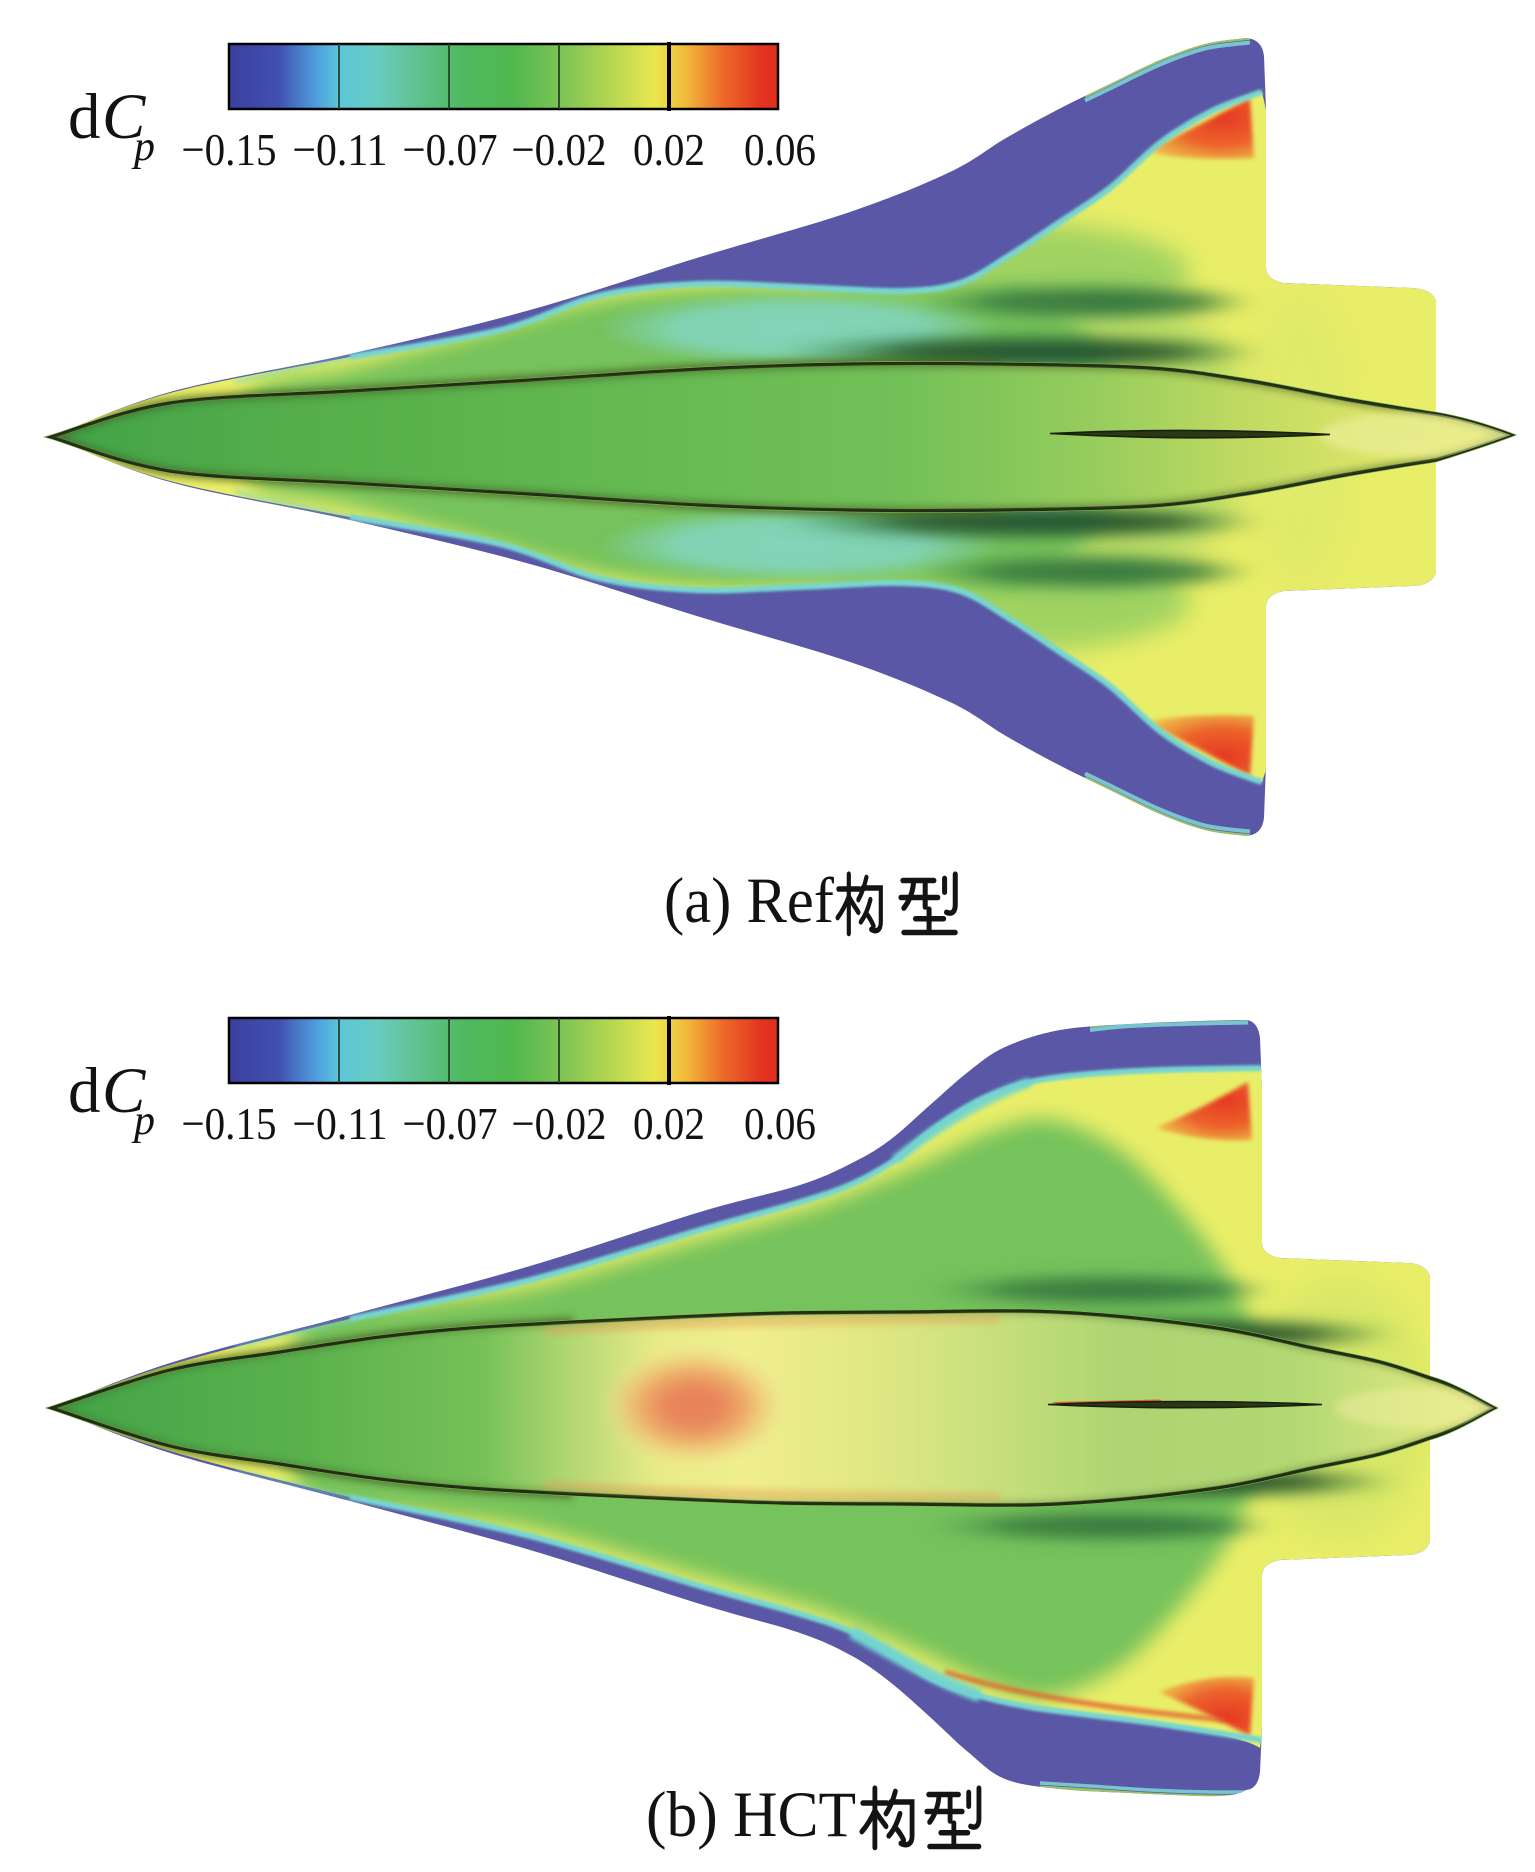 The width and height of the screenshot is (1535, 1872). What do you see at coordinates (751, 1815) in the screenshot?
I see `svg-text: (b) HCT` at bounding box center [751, 1815].